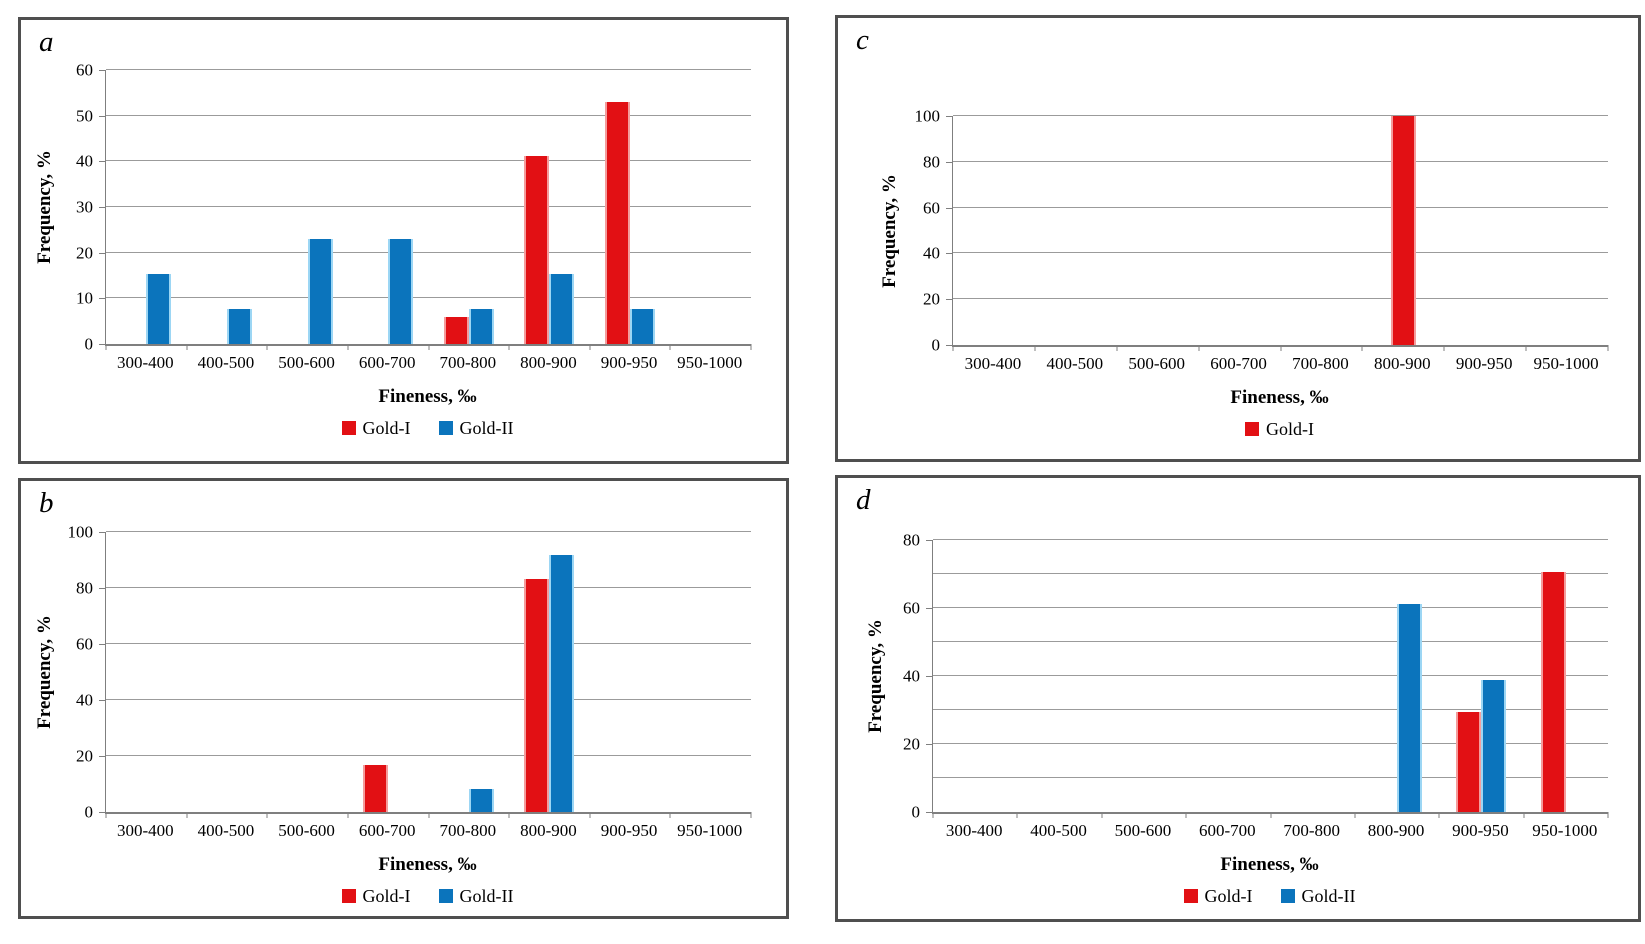 The image size is (1645, 944). I want to click on x-tick-label: 400-500, so click(1058, 830).